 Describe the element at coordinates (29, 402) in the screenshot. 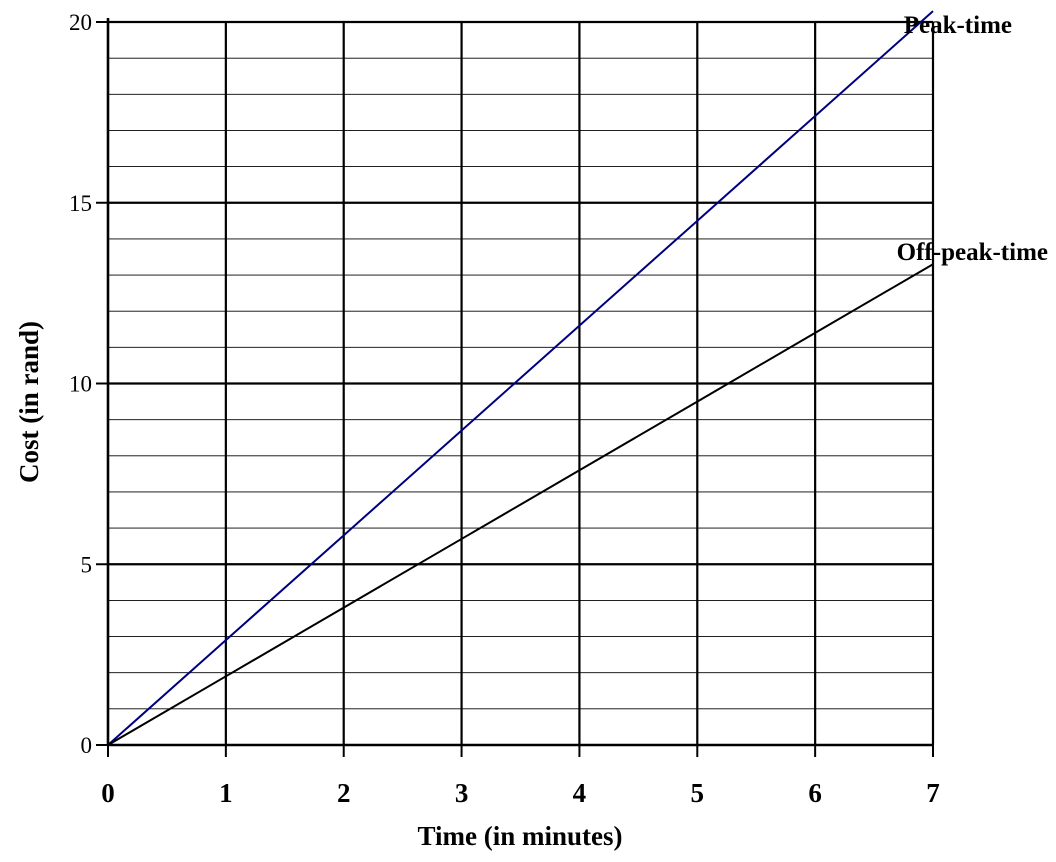

I see `y-axis-title: Cost (in rand)` at that location.